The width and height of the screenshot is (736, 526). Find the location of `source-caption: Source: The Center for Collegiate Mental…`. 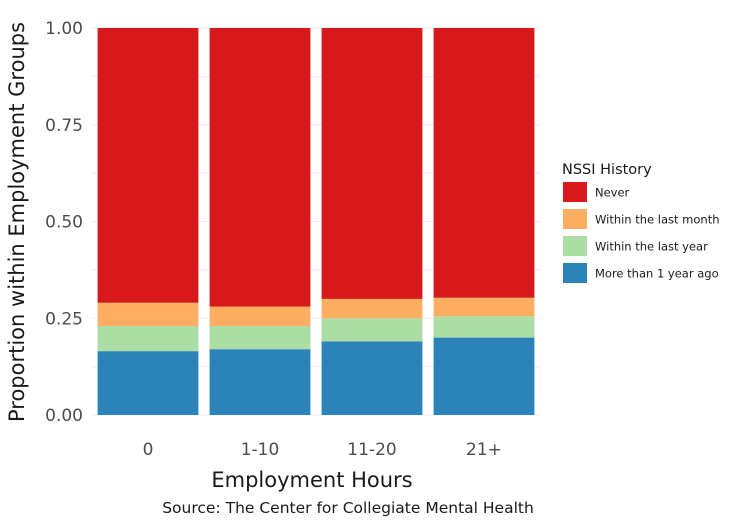

source-caption: Source: The Center for Collegiate Mental… is located at coordinates (348, 508).